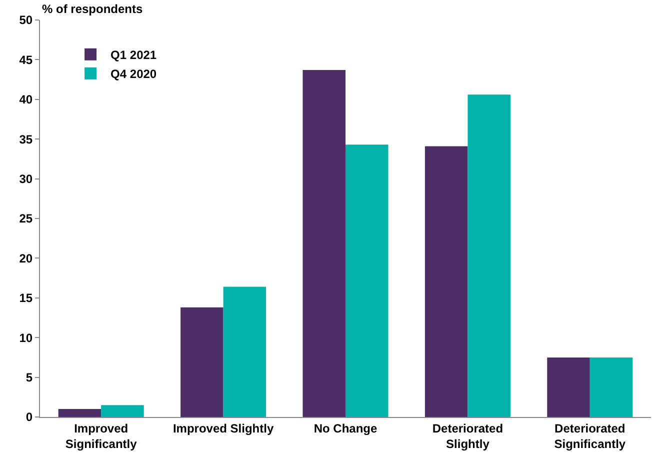 Image resolution: width=661 pixels, height=462 pixels. I want to click on x-tick-label: Deteriorated Significantly, so click(590, 436).